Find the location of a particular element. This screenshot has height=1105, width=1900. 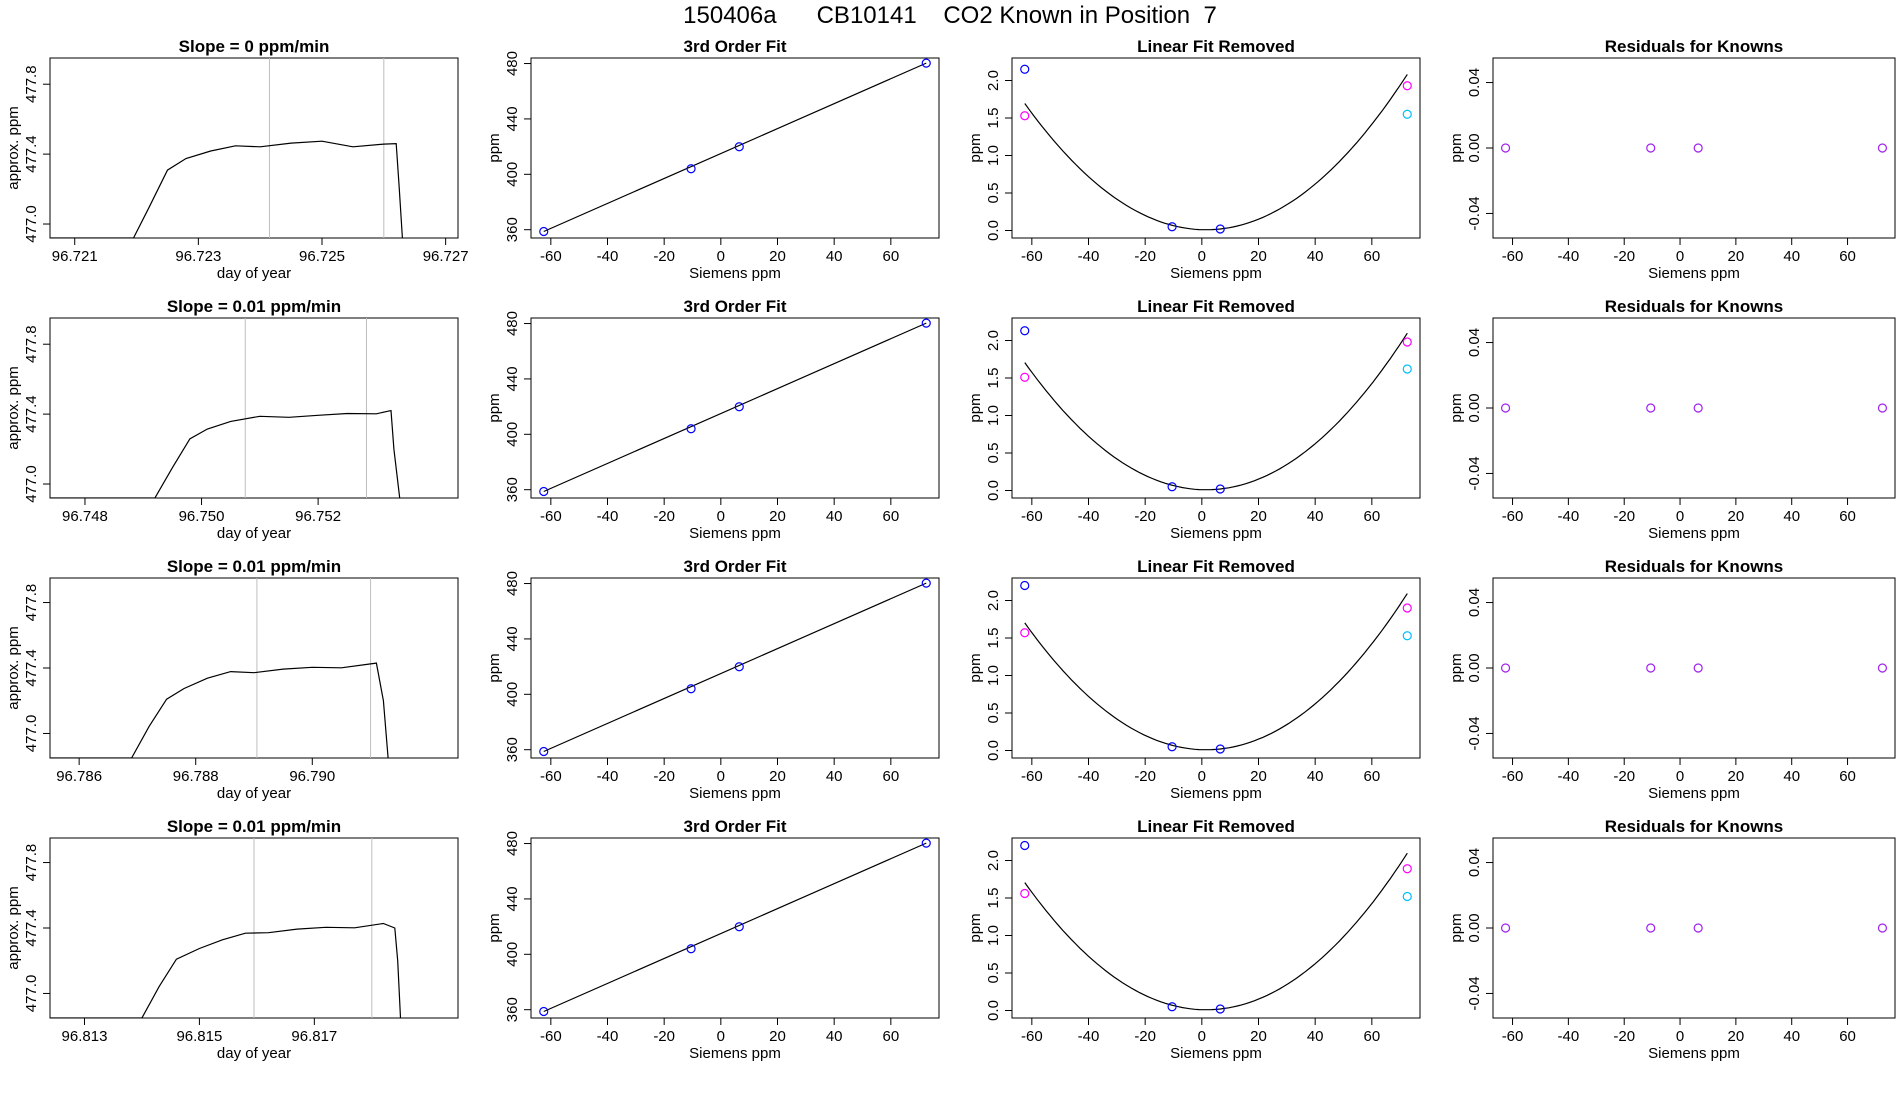

panel-title: Slope = 0 ppm/min is located at coordinates (254, 46).